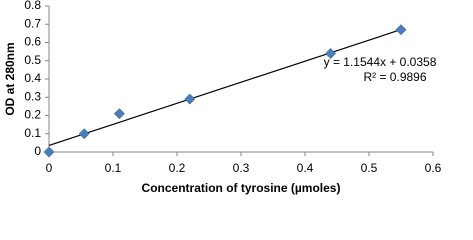 This screenshot has width=473, height=240. What do you see at coordinates (32, 23) in the screenshot?
I see `y-tick-label: 0.7` at bounding box center [32, 23].